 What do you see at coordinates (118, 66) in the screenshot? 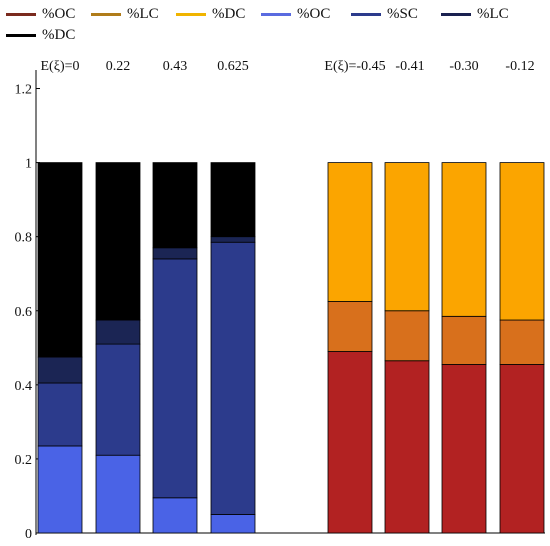
I see `bar-top-label: 0.22` at bounding box center [118, 66].